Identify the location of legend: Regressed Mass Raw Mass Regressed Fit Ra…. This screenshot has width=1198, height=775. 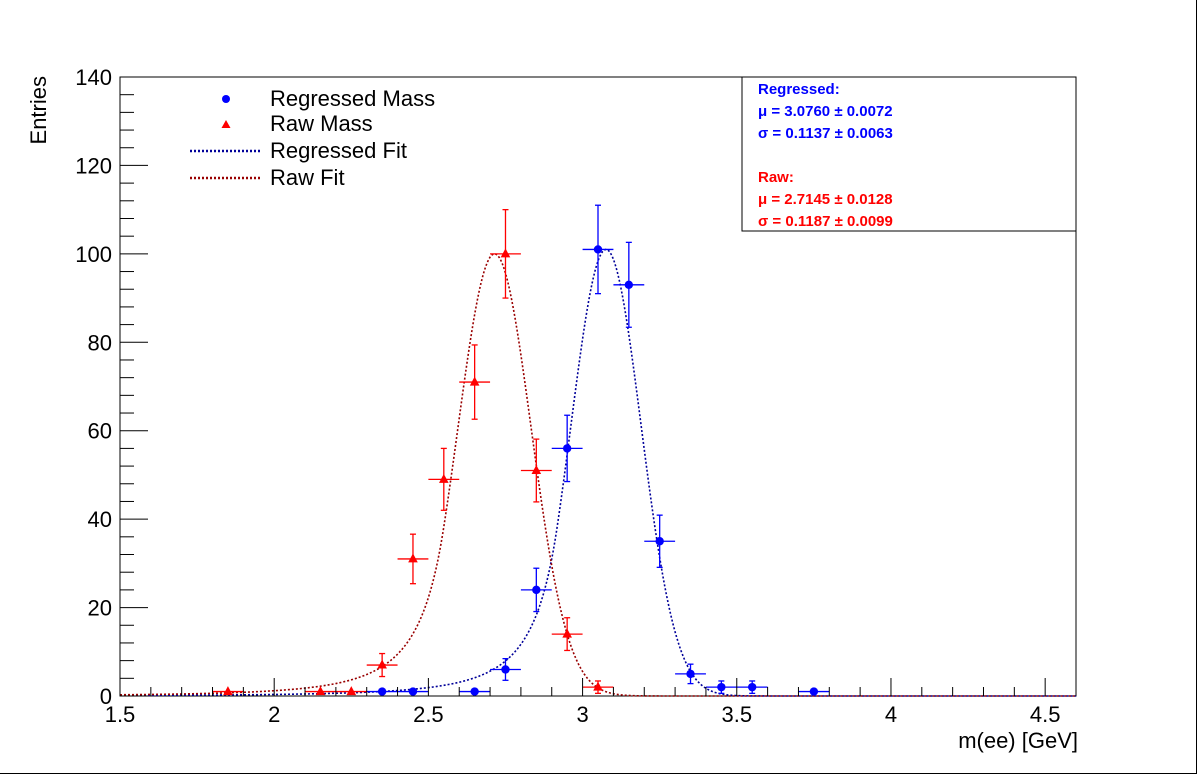
(312, 138).